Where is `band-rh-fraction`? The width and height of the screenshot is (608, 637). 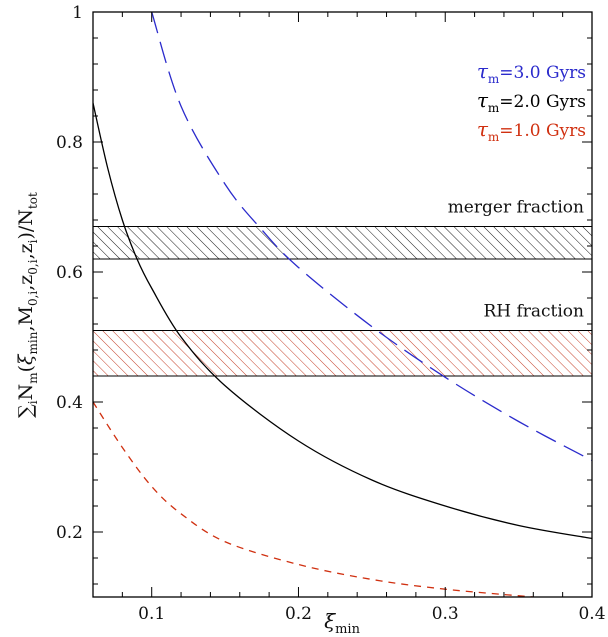 band-rh-fraction is located at coordinates (342, 353).